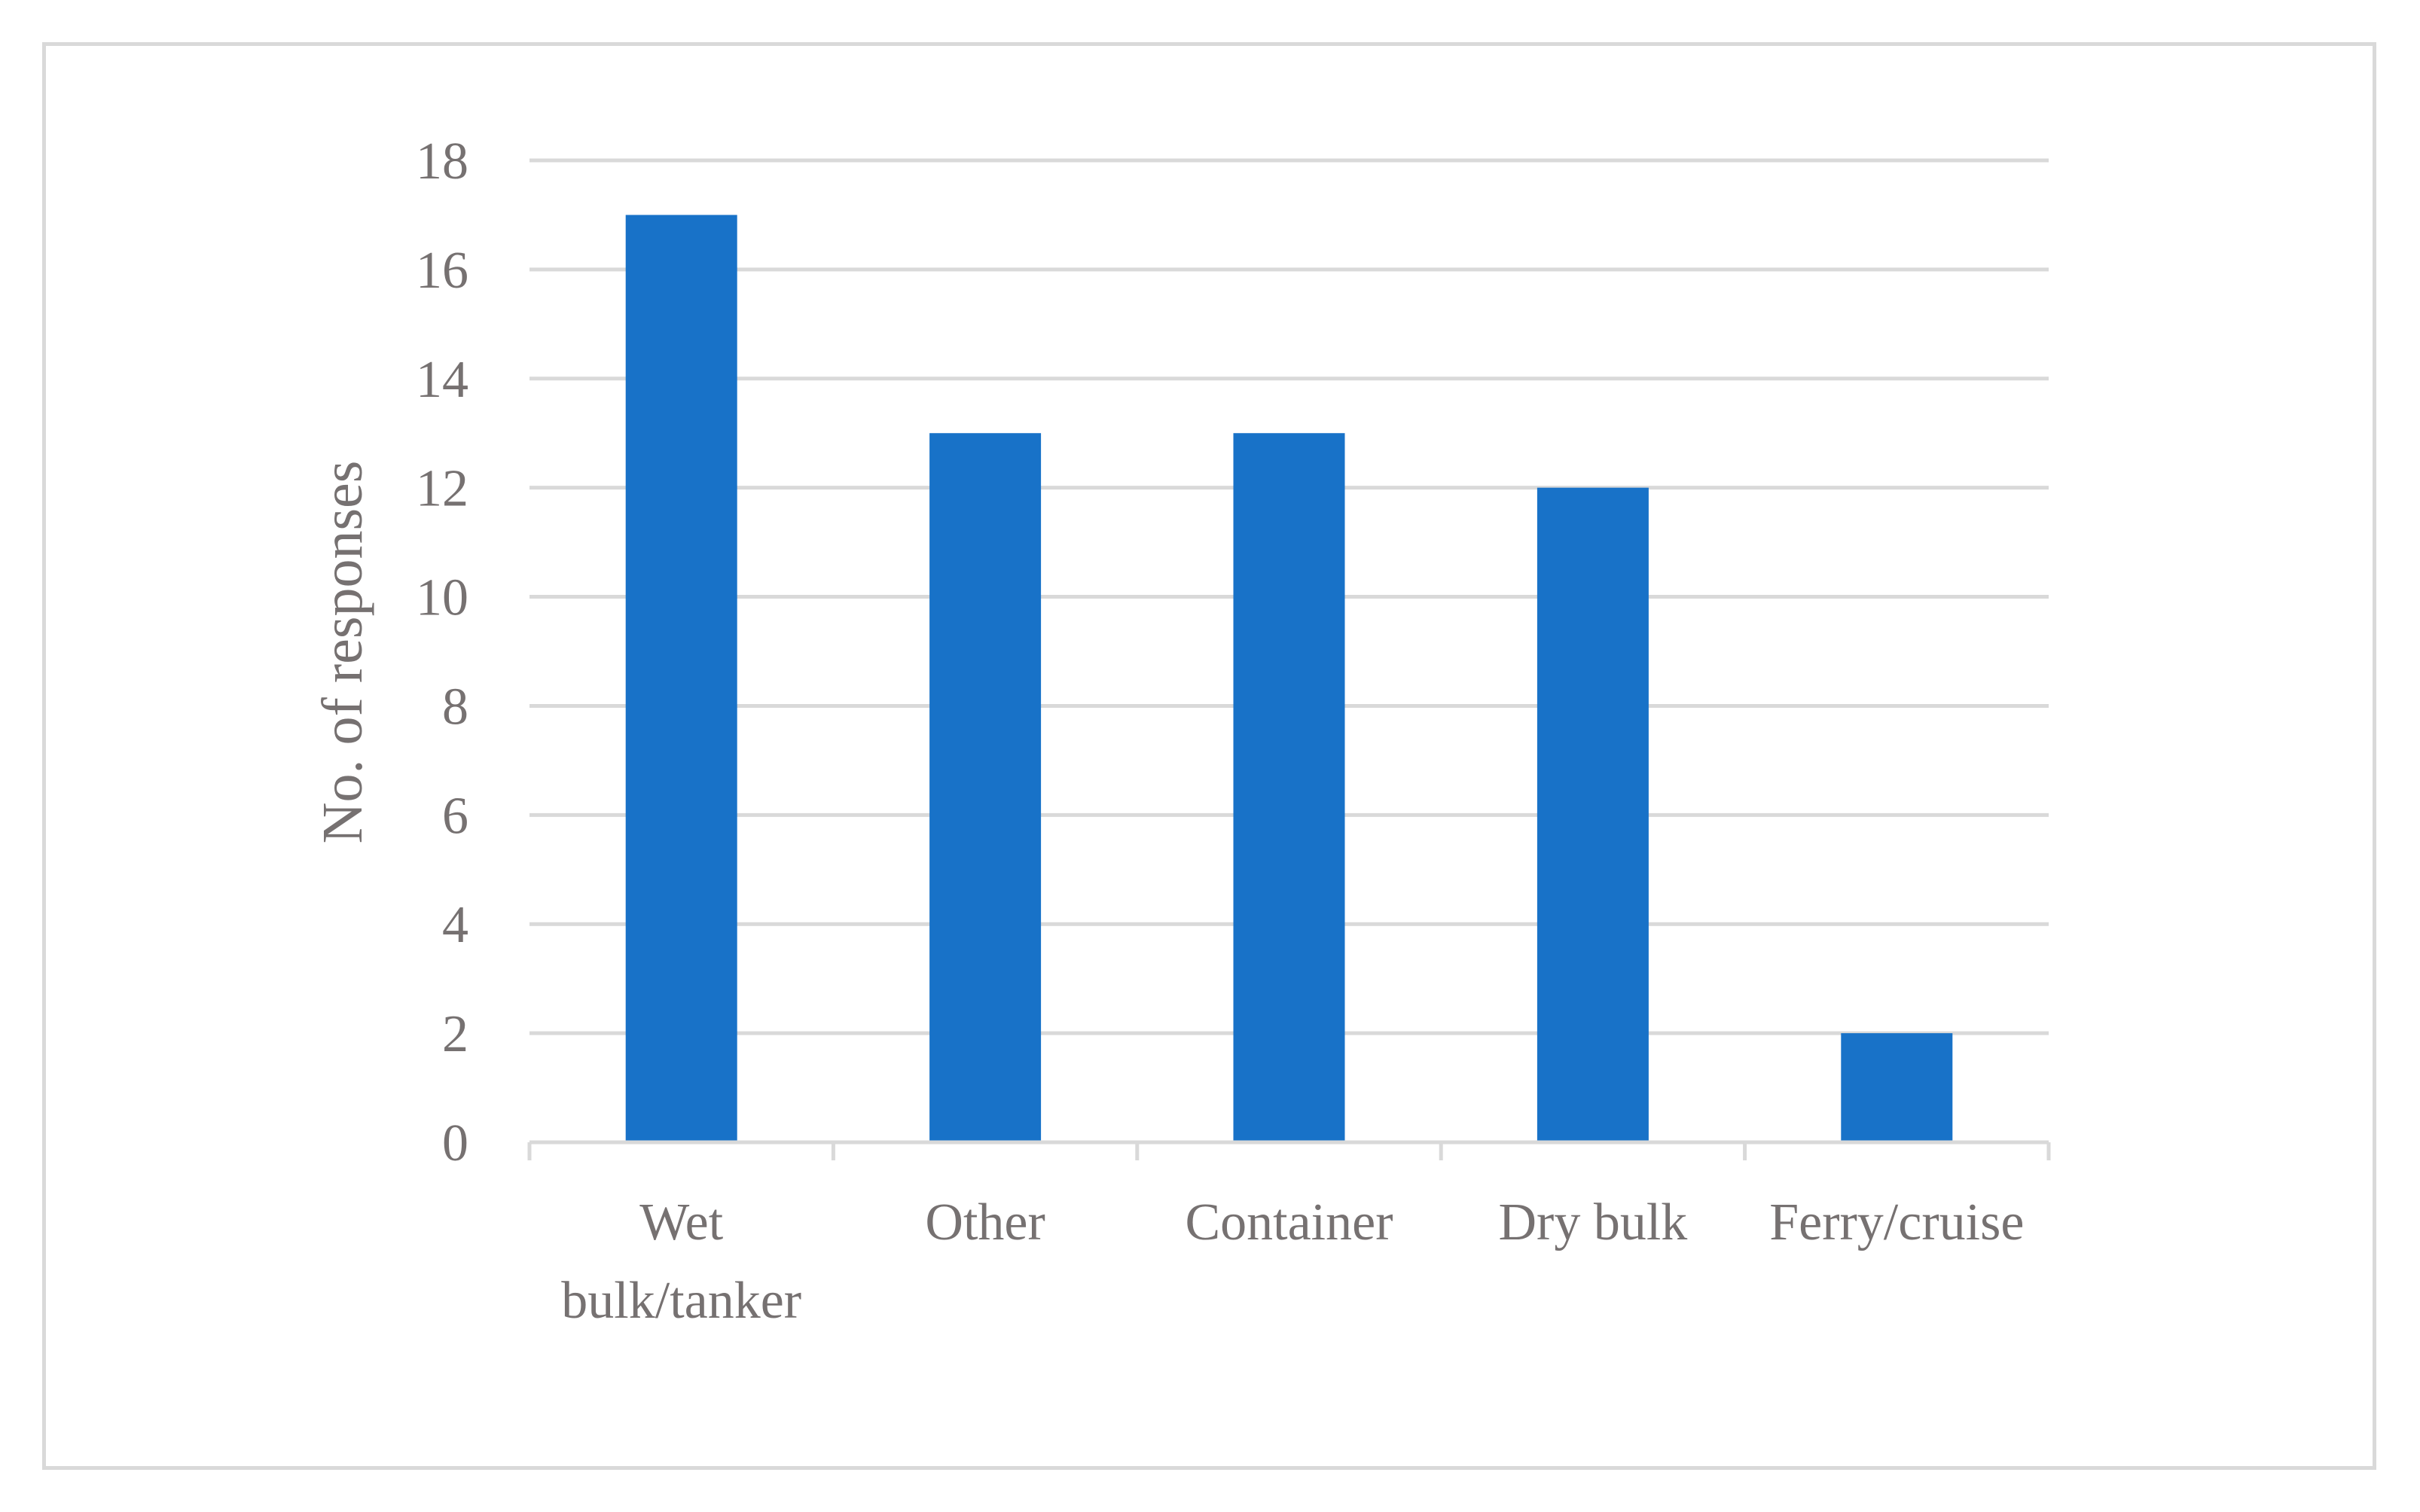  I want to click on x-tick-label: Other, so click(985, 1222).